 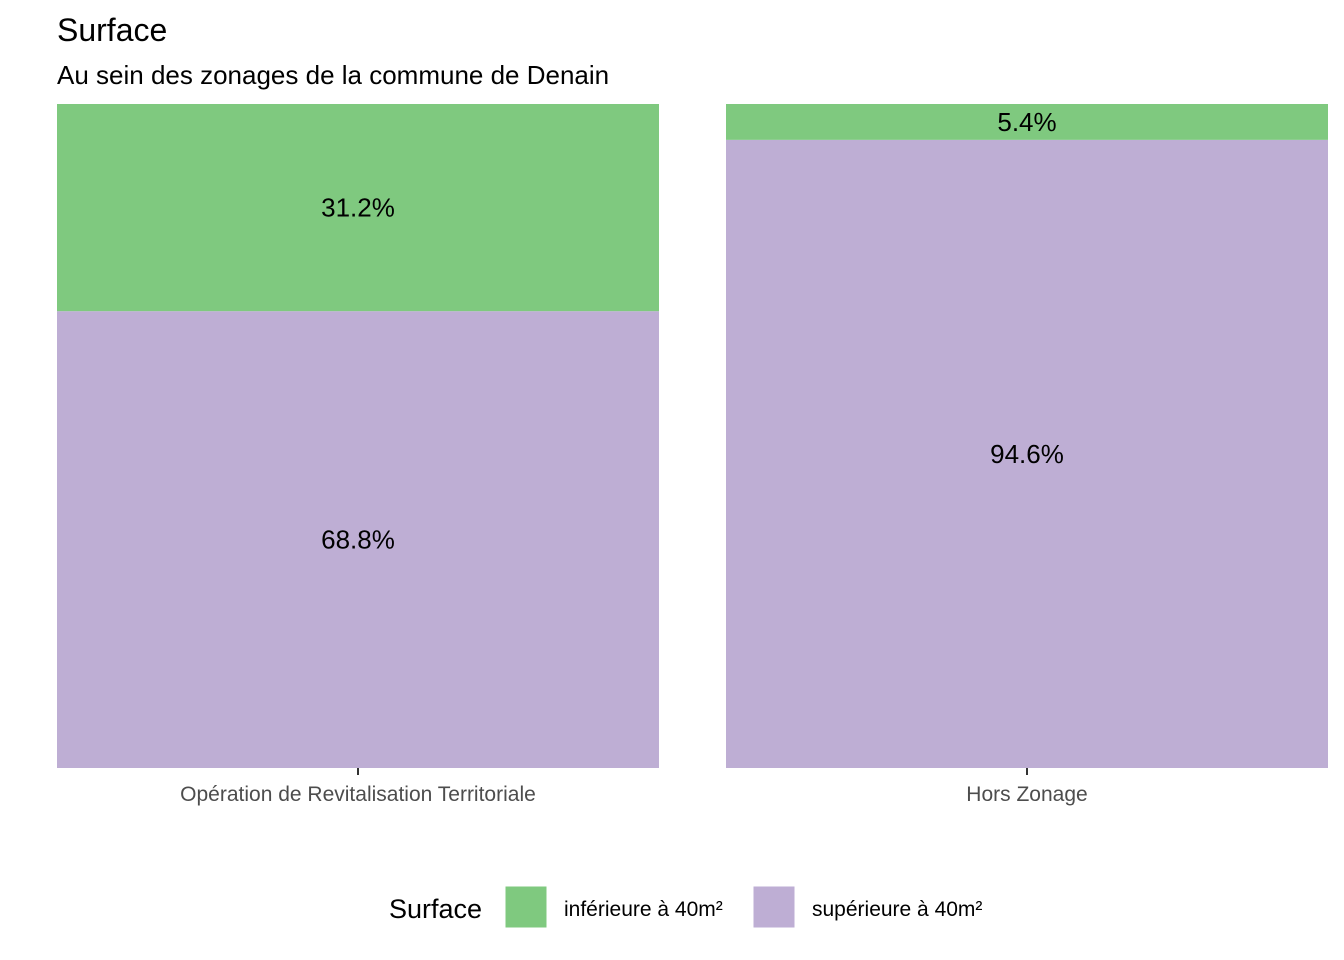 What do you see at coordinates (112, 30) in the screenshot?
I see `chart-title: Surface` at bounding box center [112, 30].